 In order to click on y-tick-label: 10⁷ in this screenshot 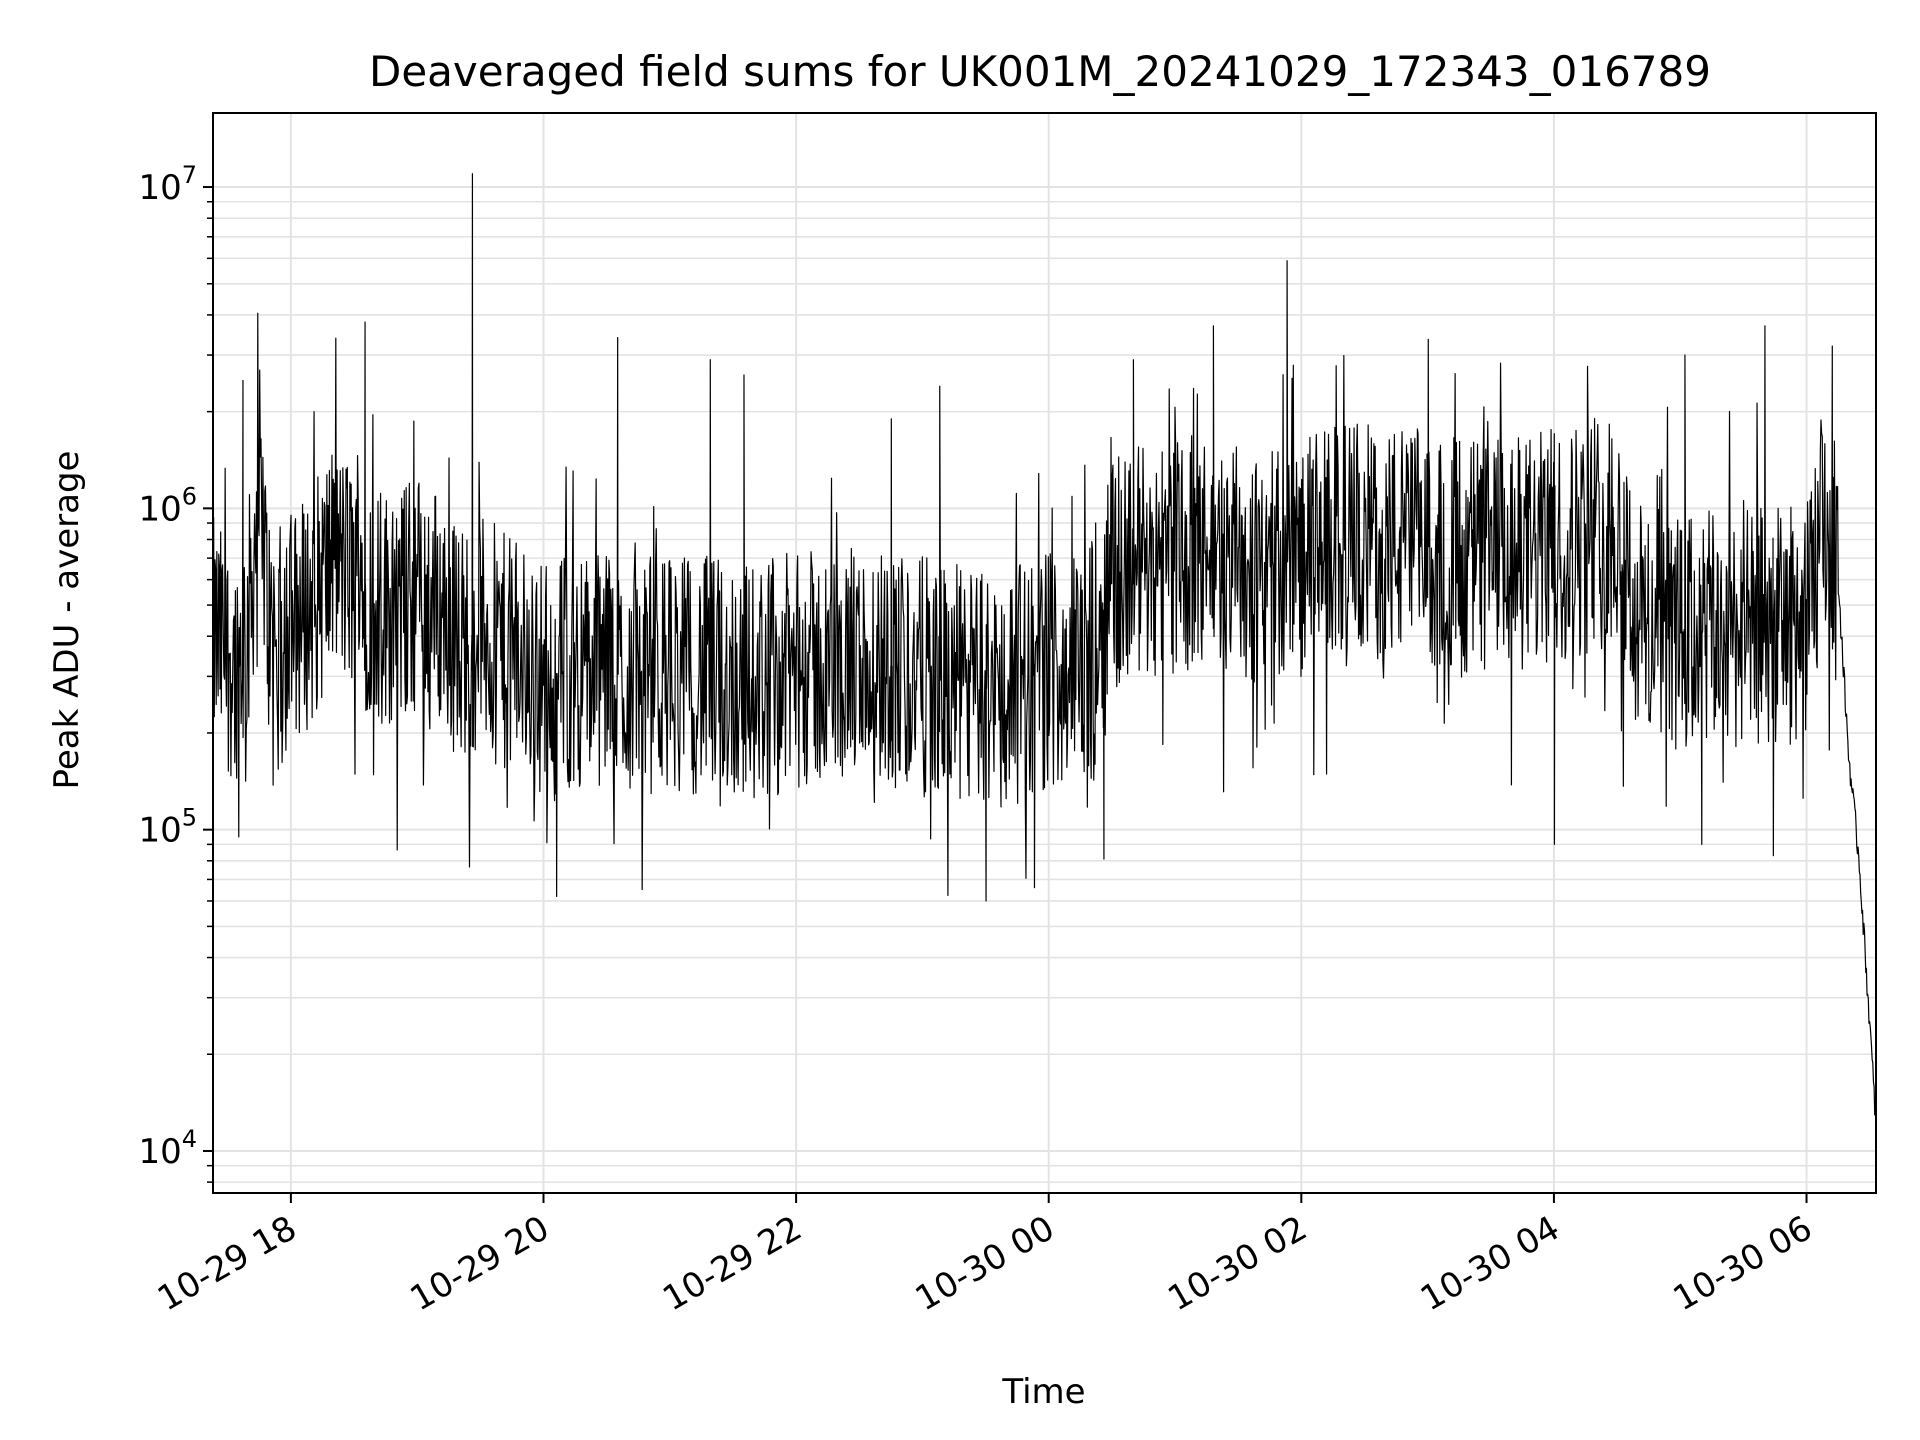, I will do `click(167, 184)`.